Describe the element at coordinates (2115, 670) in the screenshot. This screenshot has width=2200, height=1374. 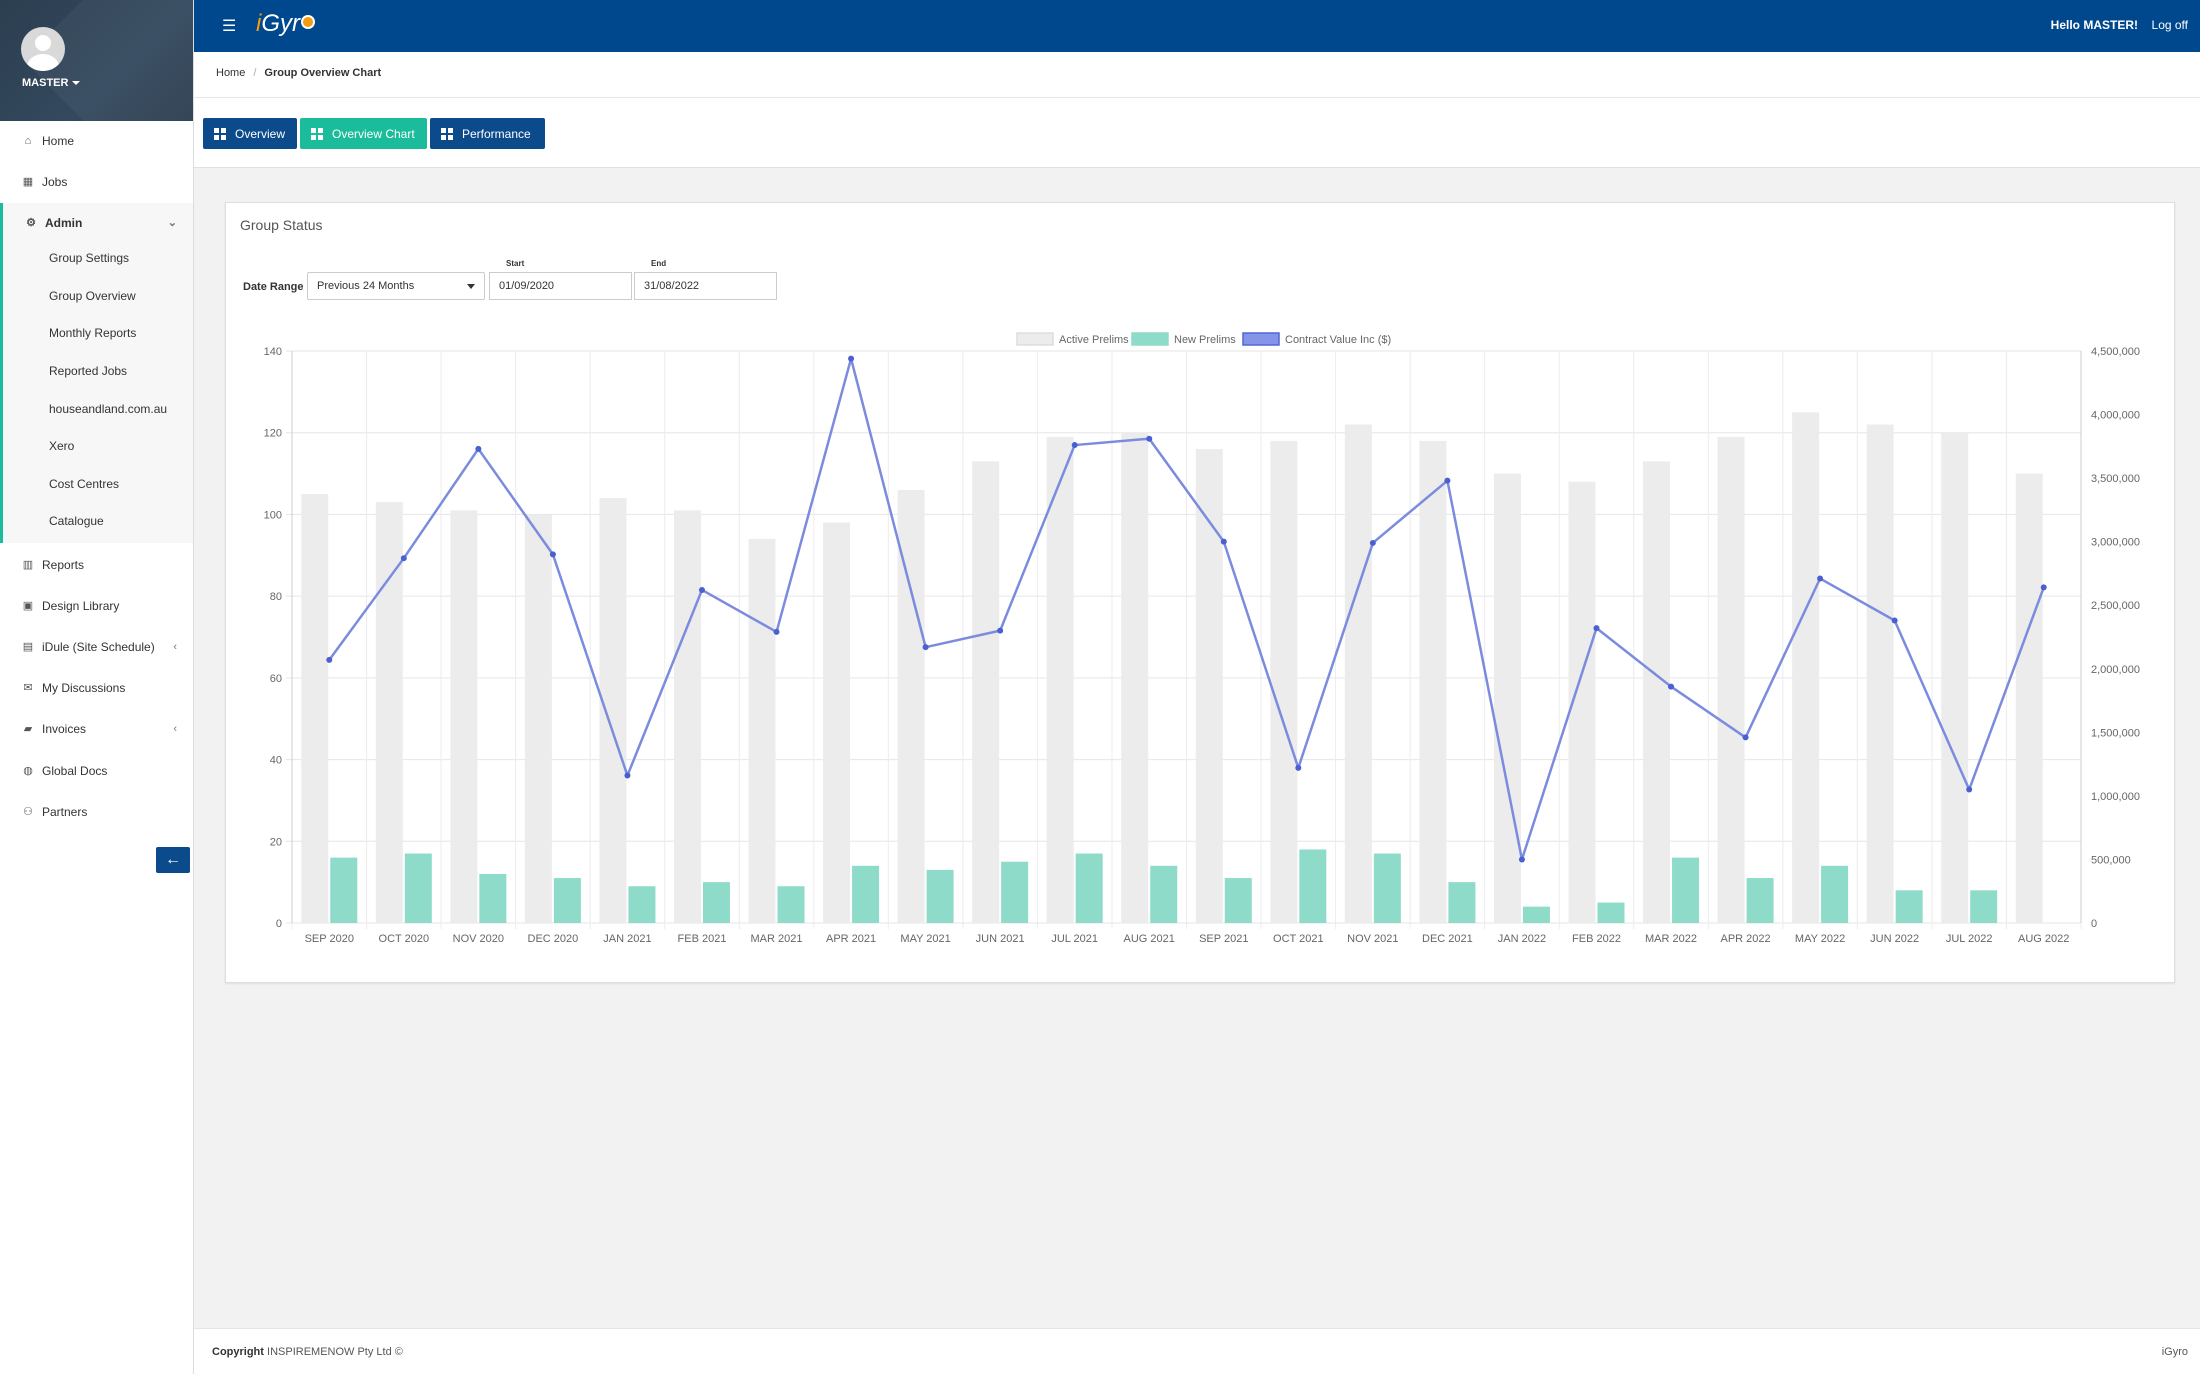
I see `y-right-tick-label: 2,000,000` at that location.